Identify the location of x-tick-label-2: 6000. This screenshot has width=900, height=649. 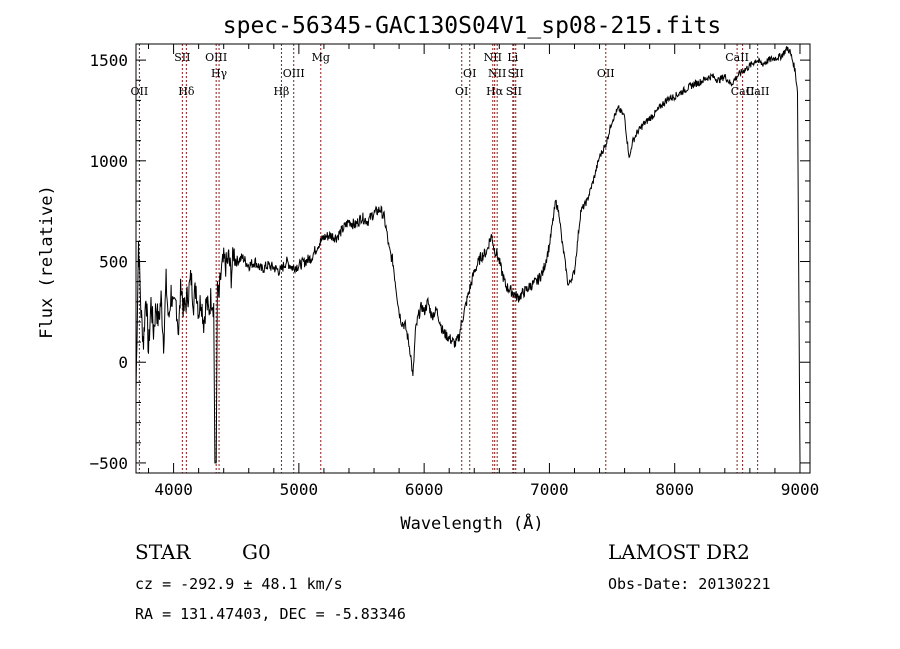
(424, 489).